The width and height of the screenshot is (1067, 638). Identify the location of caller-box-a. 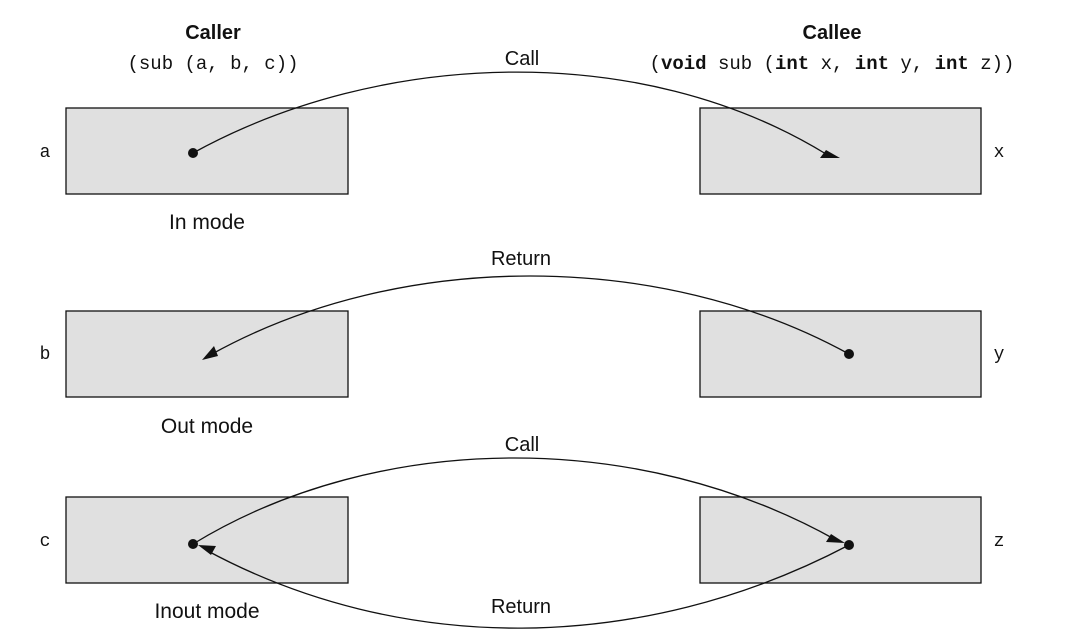
(207, 151).